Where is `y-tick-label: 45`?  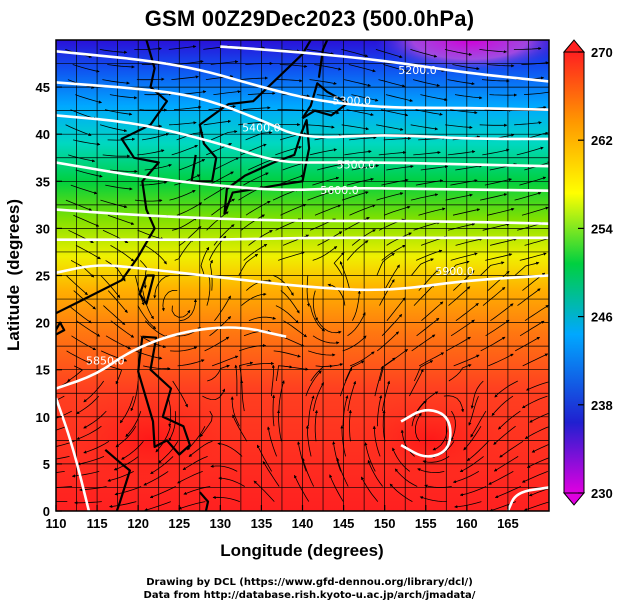 y-tick-label: 45 is located at coordinates (43, 87).